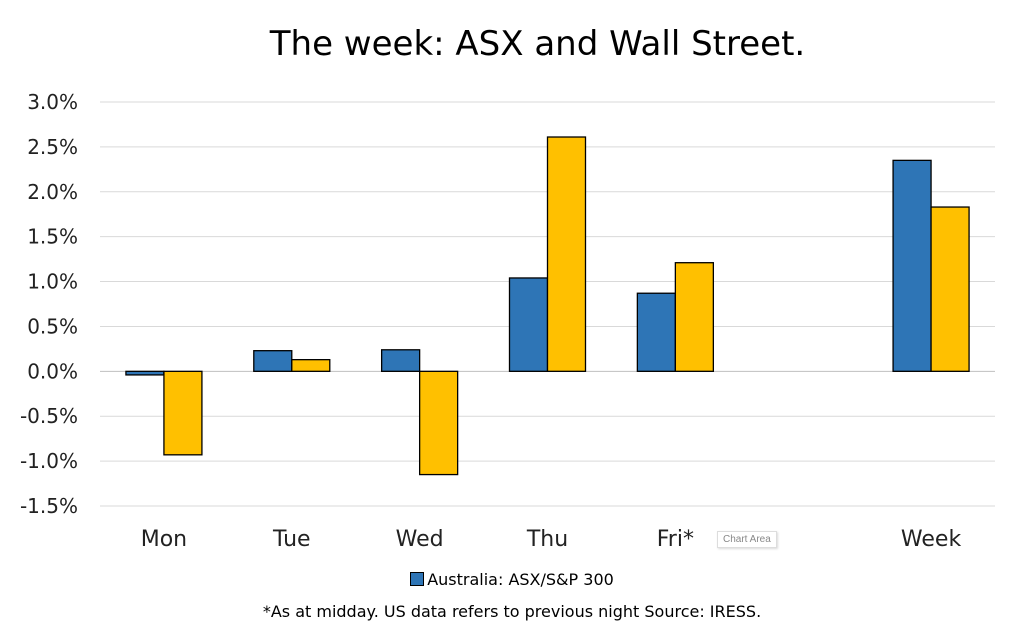  I want to click on y-tick-label: 0.0%, so click(52, 371).